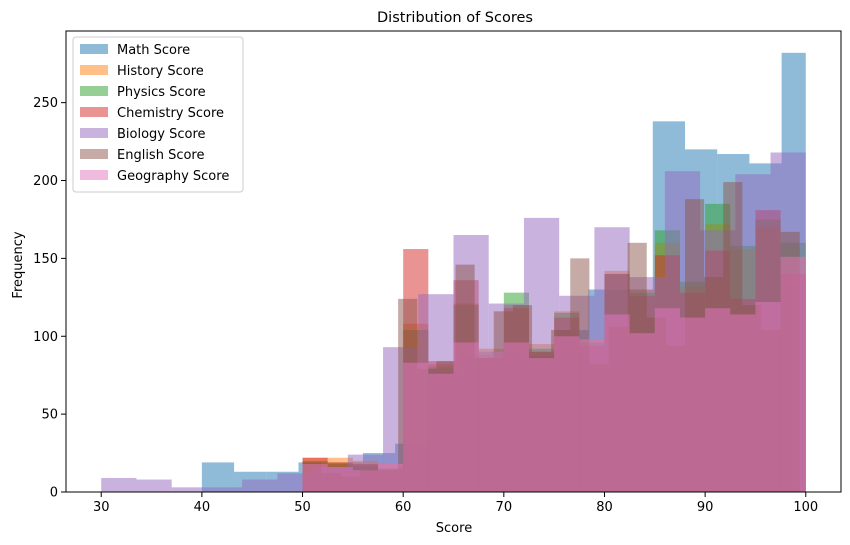 The width and height of the screenshot is (850, 545). I want to click on legend-label: Chemistry Score, so click(170, 113).